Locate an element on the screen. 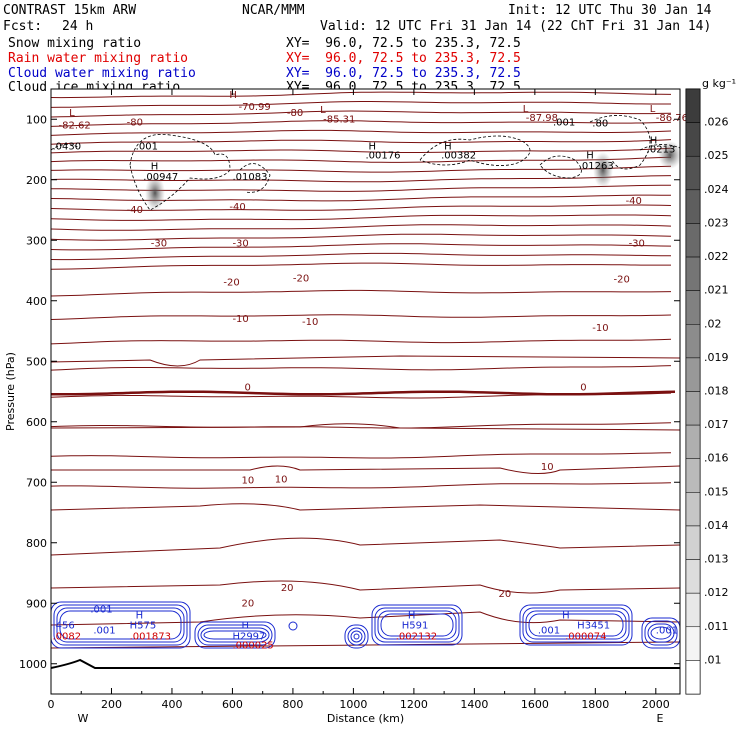 The height and width of the screenshot is (740, 740). colorbar-label: .022 is located at coordinates (716, 256).